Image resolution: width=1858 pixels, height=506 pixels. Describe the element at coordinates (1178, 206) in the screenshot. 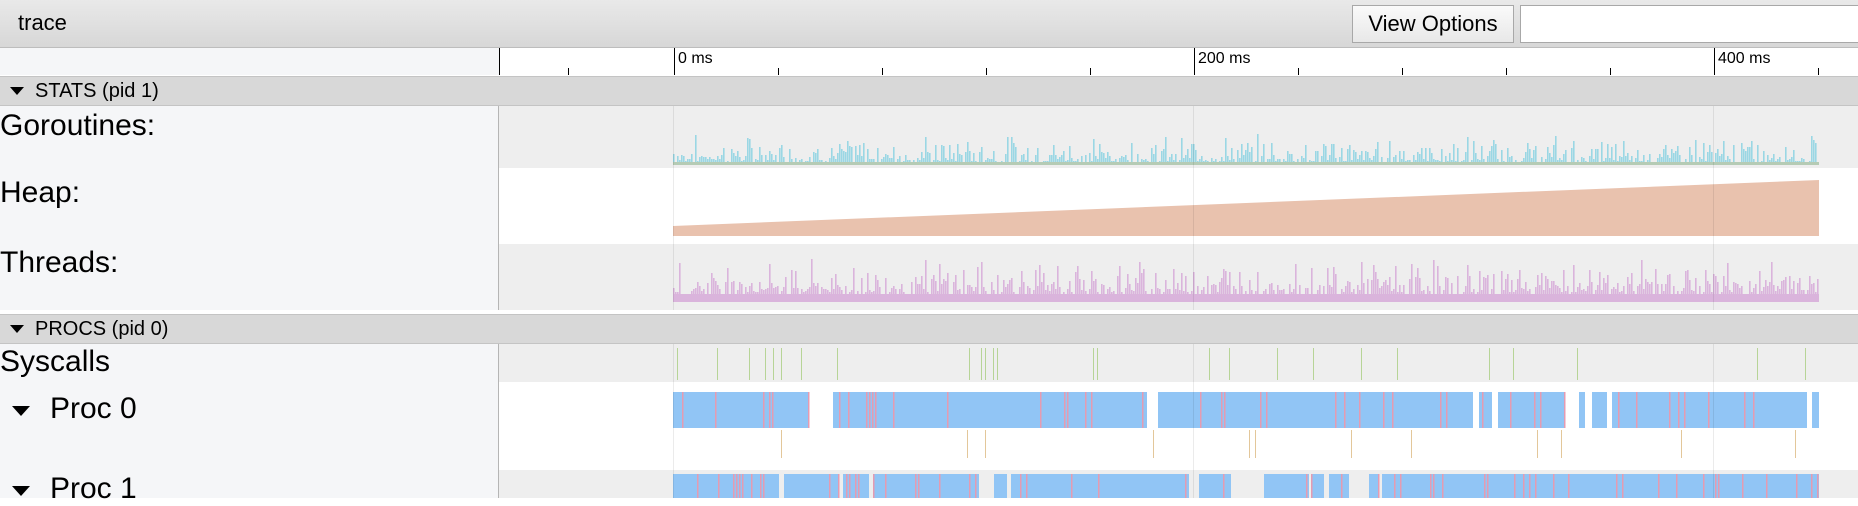

I see `heap-counter-area` at that location.